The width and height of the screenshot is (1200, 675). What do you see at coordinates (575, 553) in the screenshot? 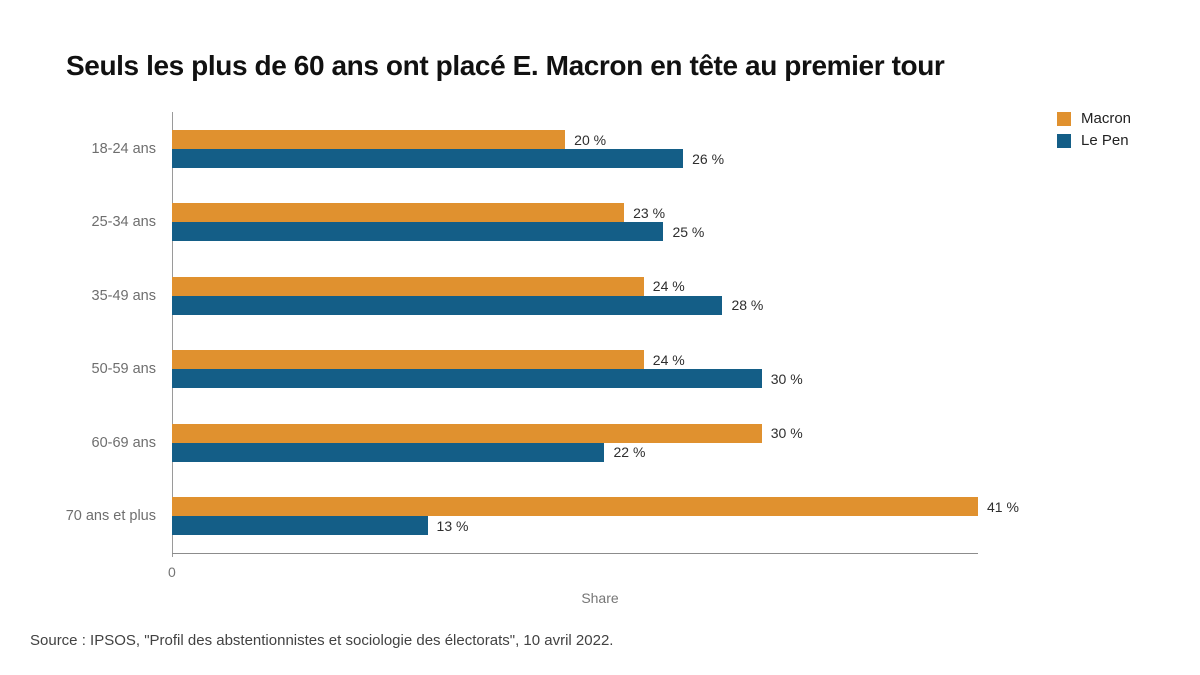
I see `x-axis-line` at bounding box center [575, 553].